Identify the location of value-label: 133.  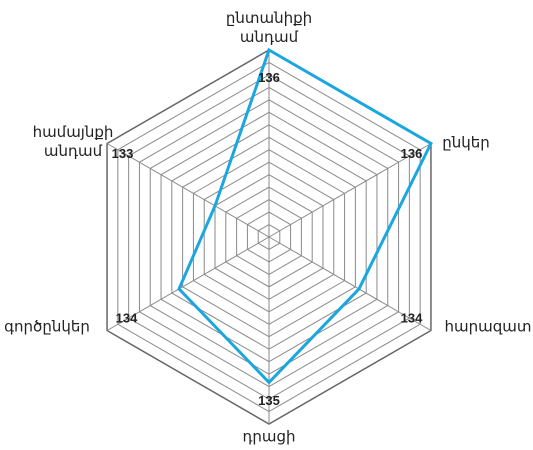
(123, 153).